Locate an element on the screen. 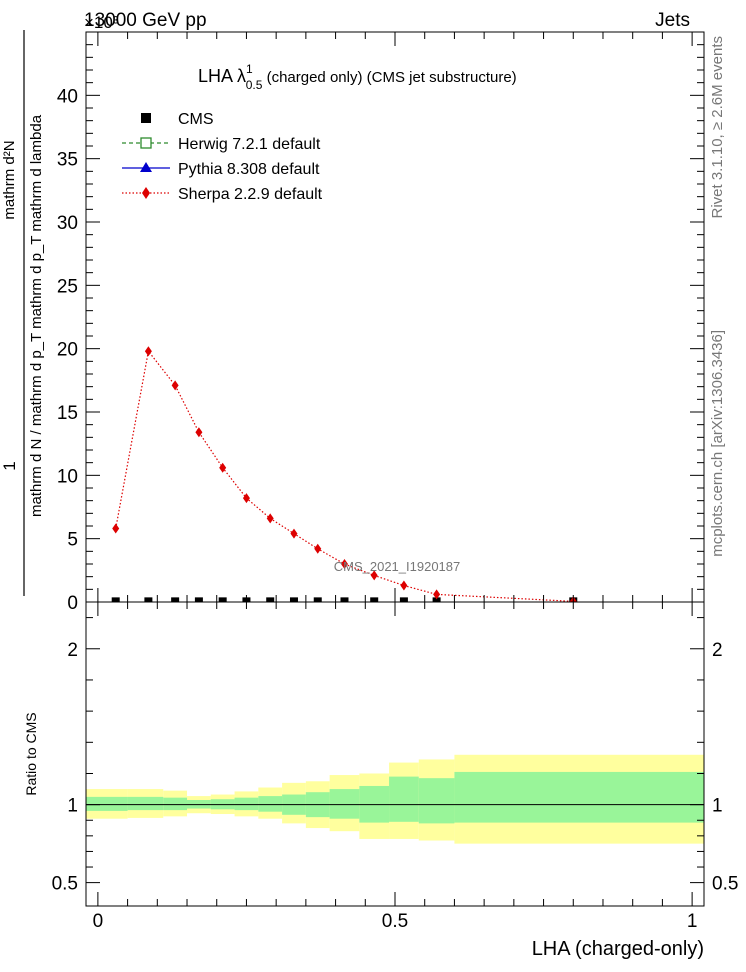 The width and height of the screenshot is (746, 972). header-exponent: ×10³ is located at coordinates (101, 22).